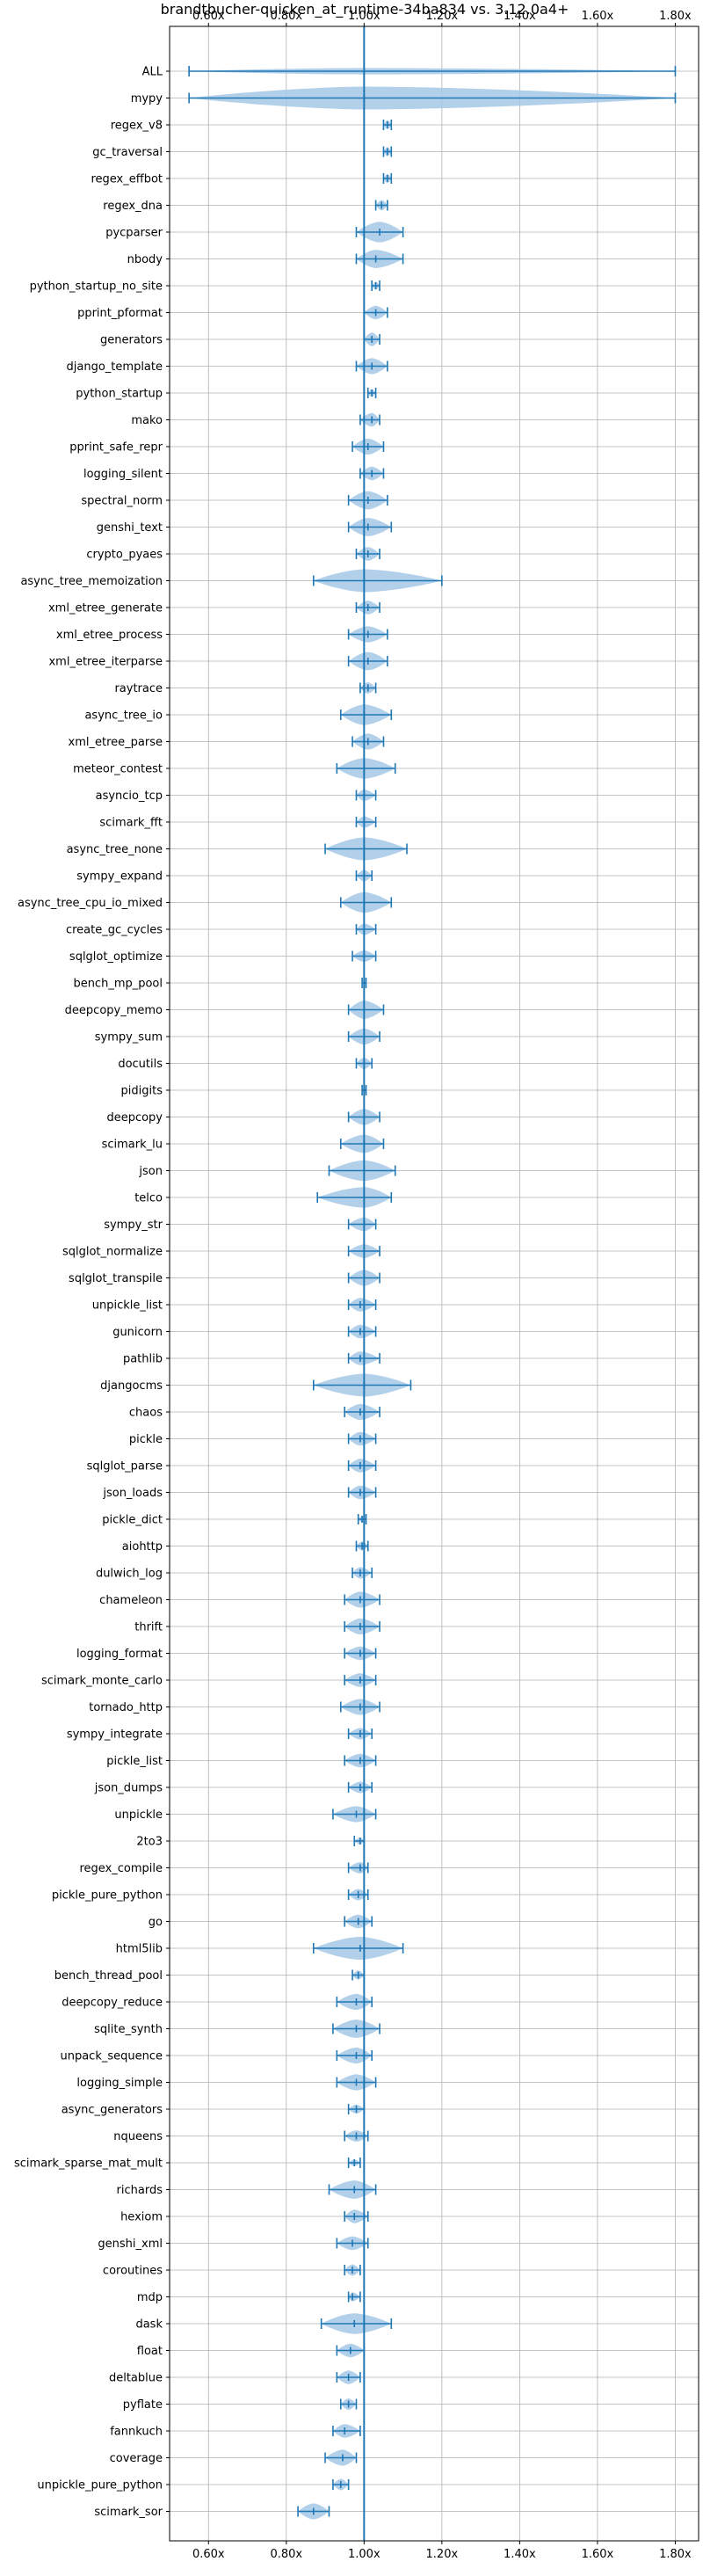 The height and width of the screenshot is (2576, 703). What do you see at coordinates (90, 904) in the screenshot?
I see `category-label: async_tree_cpu_io_mixed` at bounding box center [90, 904].